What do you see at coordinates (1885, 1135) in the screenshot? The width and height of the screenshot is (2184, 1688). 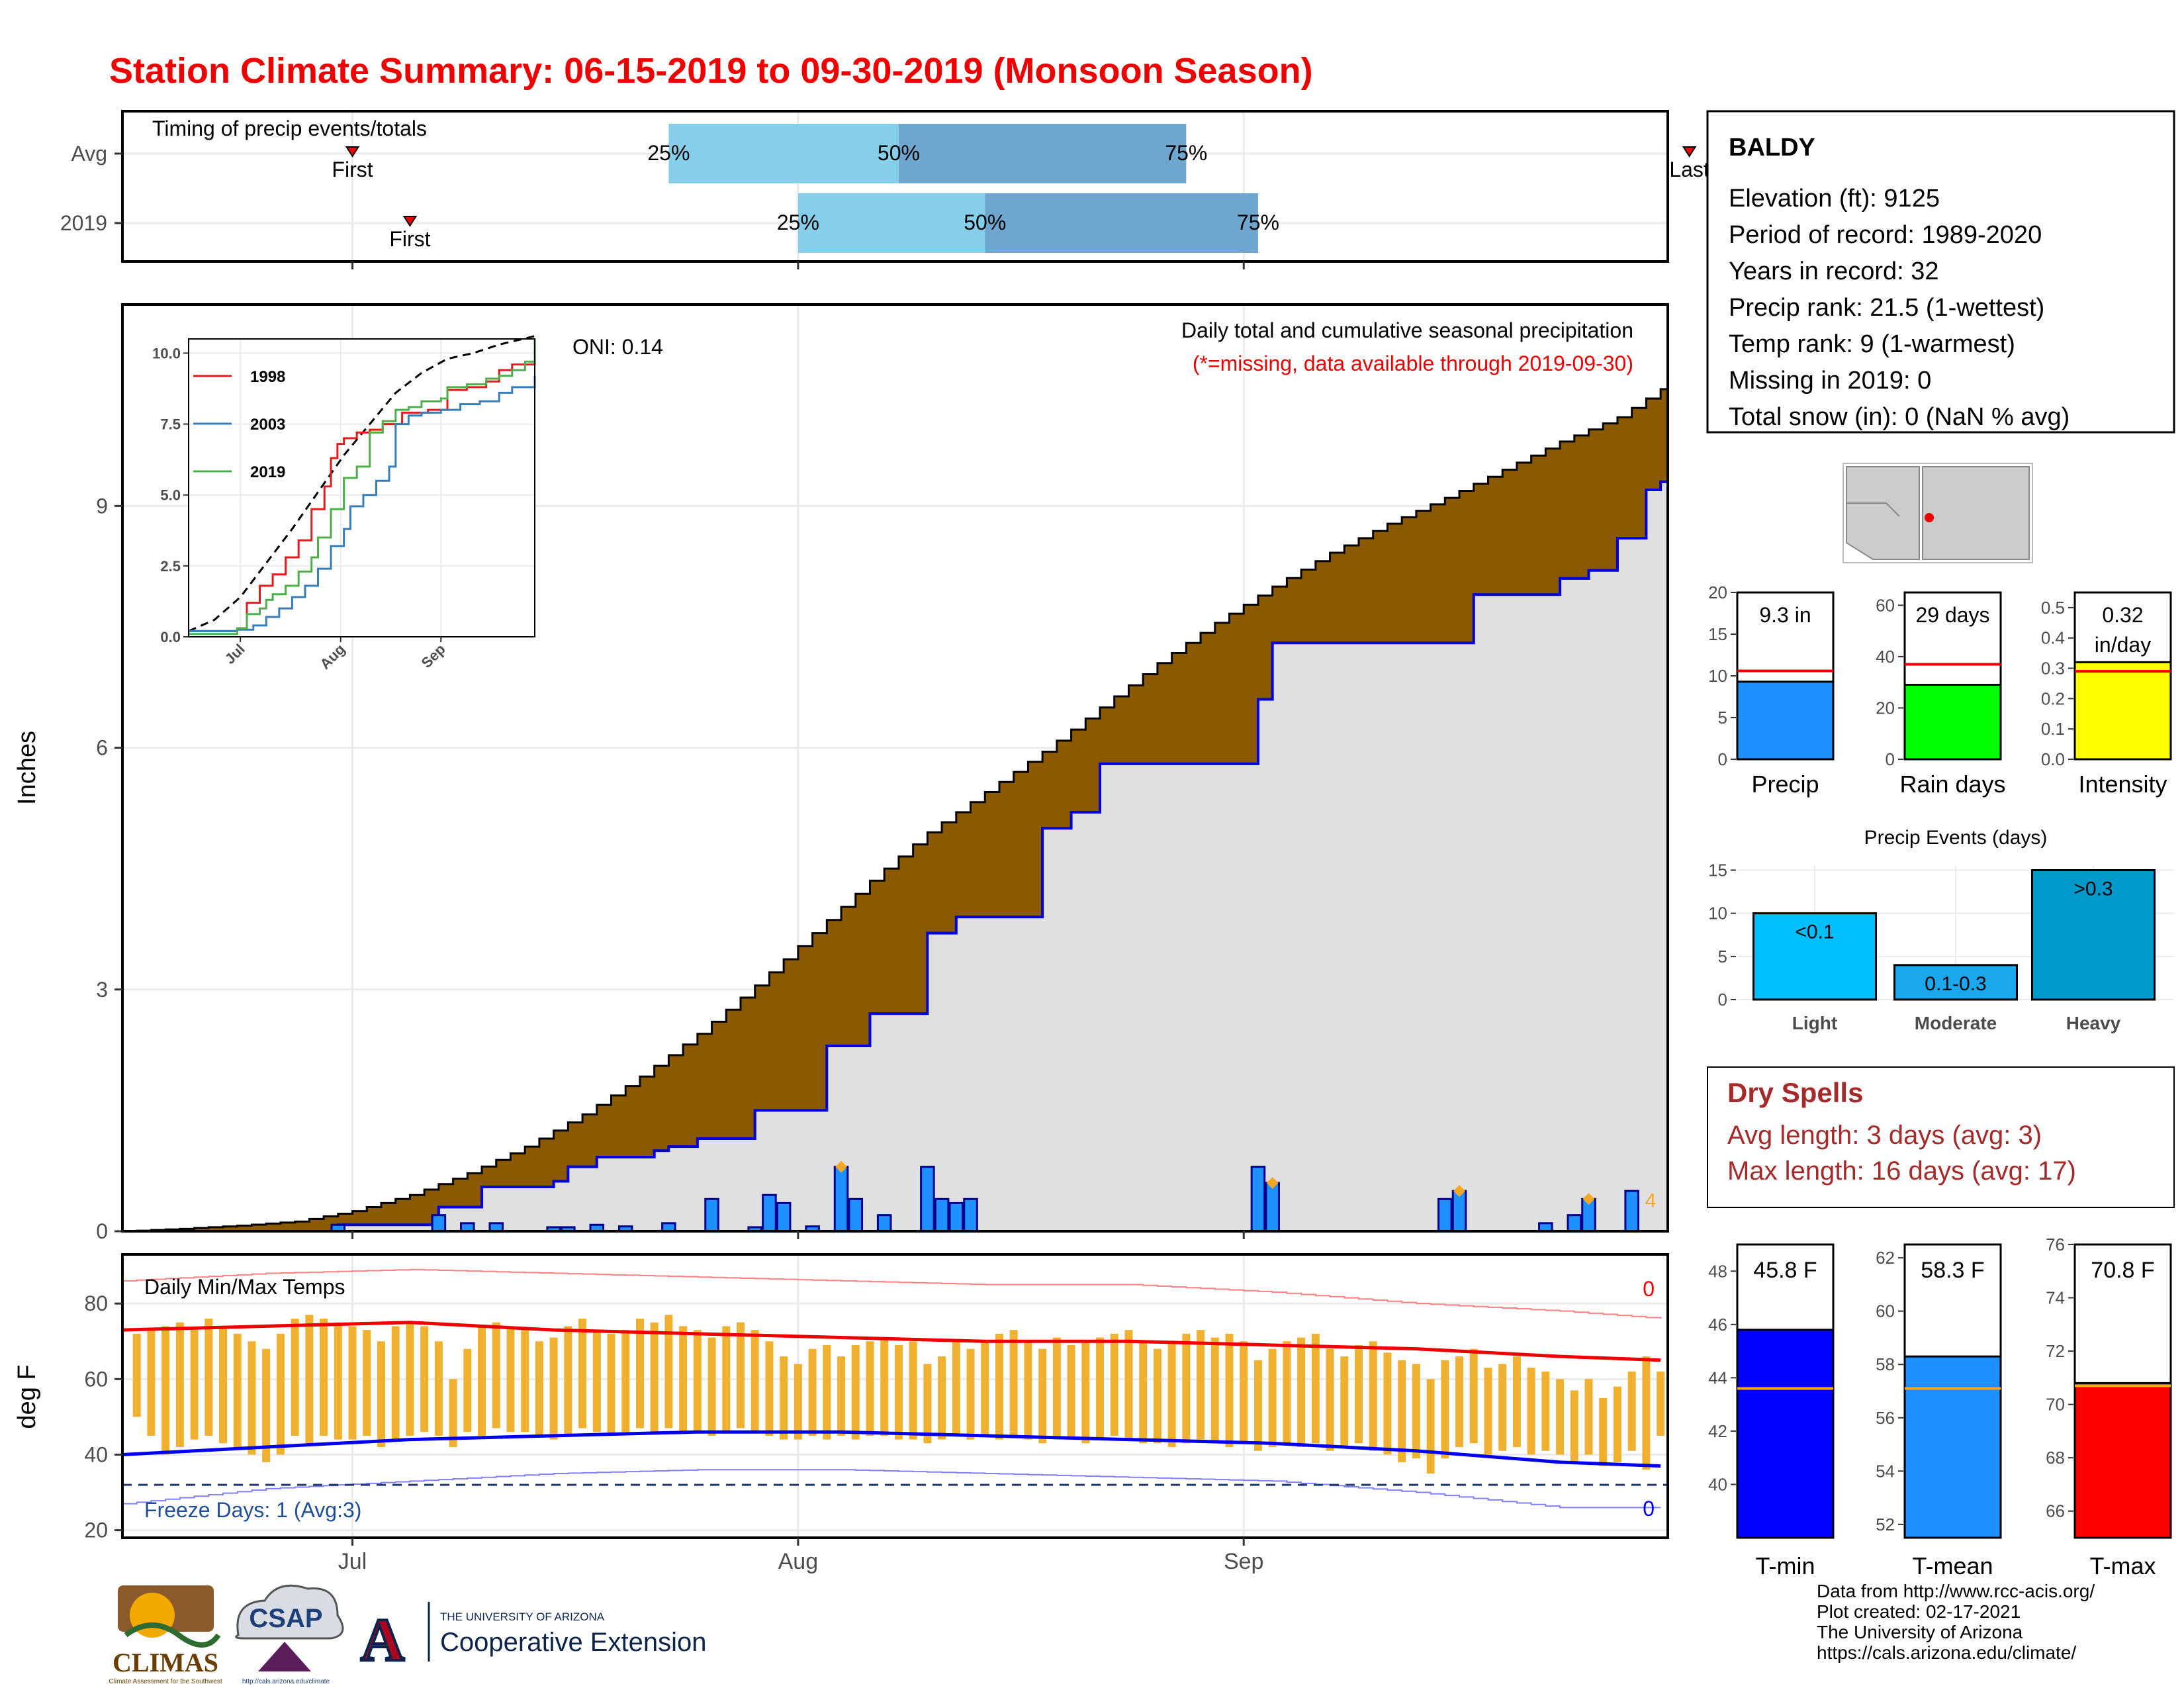 I see `dry-spells-avg-length: Avg length: 3 days (avg: 3)` at bounding box center [1885, 1135].